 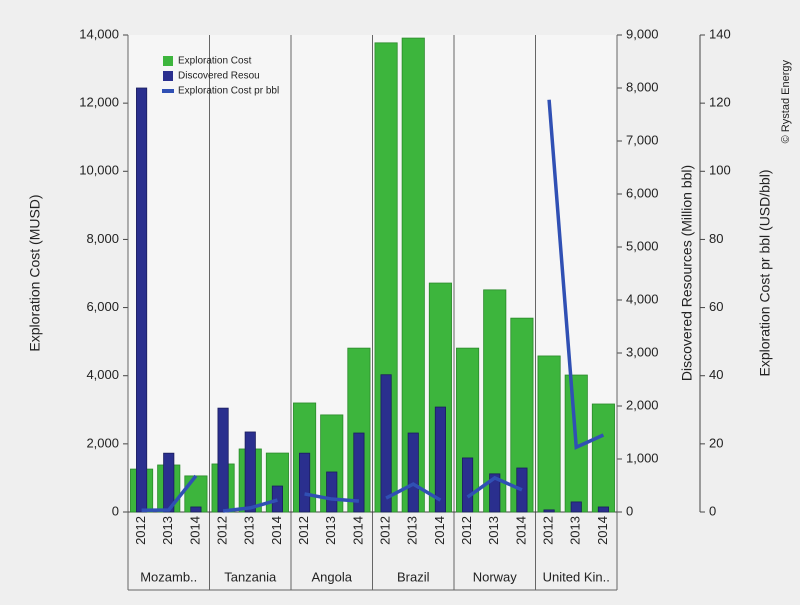 What do you see at coordinates (716, 442) in the screenshot?
I see `y3-tick-label: 20` at bounding box center [716, 442].